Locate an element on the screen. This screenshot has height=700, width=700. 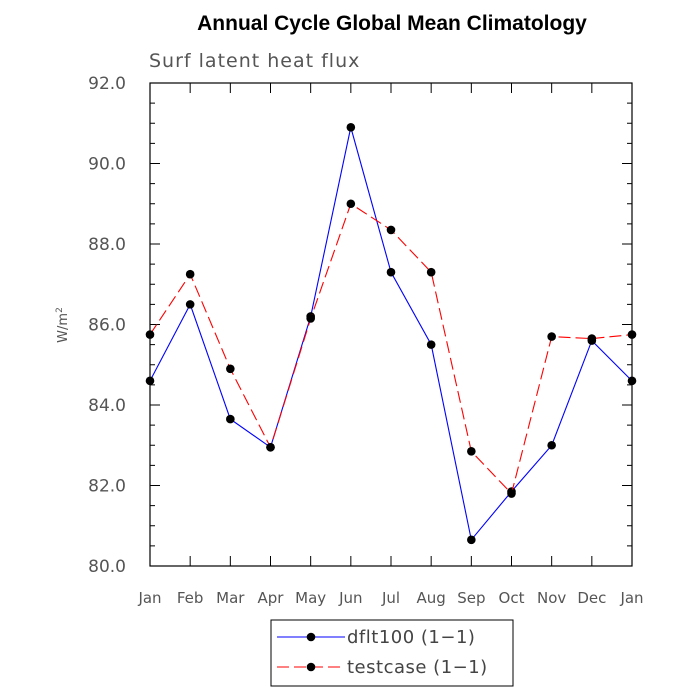
y-tick-label: 86.0 is located at coordinates (107, 326).